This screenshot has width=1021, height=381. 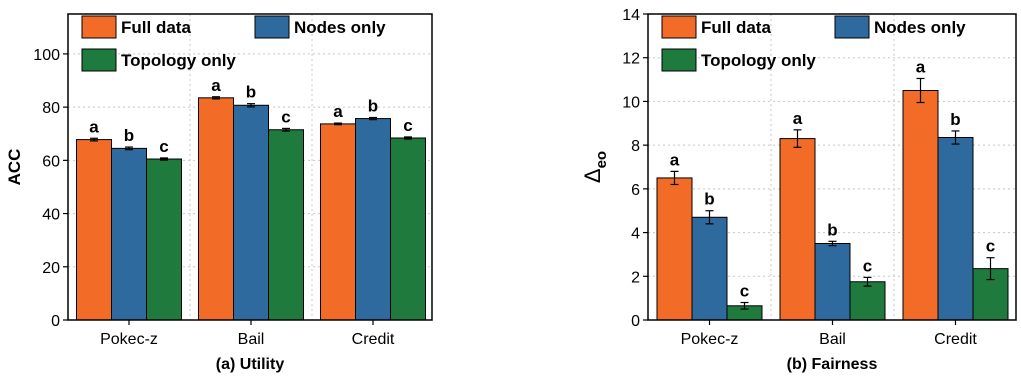 What do you see at coordinates (631, 15) in the screenshot?
I see `y-tick-label: 14` at bounding box center [631, 15].